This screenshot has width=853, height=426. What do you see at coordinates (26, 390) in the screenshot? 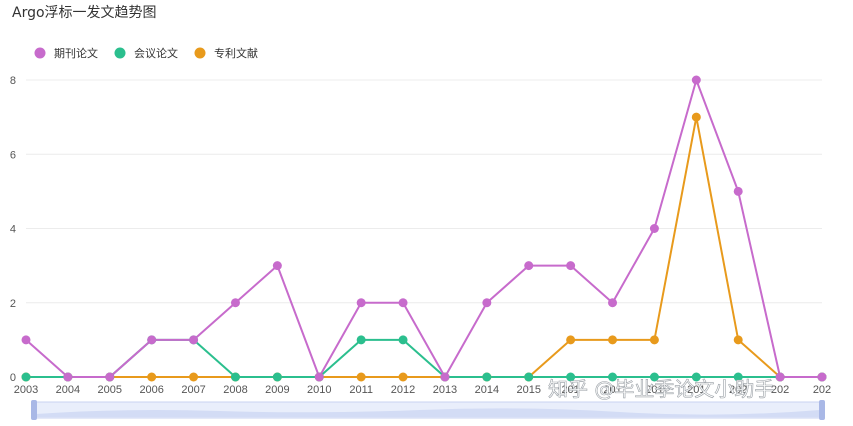
I see `x-tick-label: 2003` at bounding box center [26, 390].